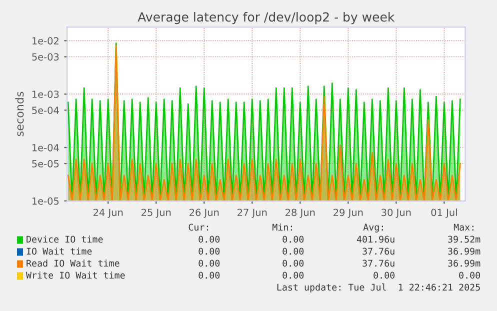  Describe the element at coordinates (156, 213) in the screenshot. I see `x-tick-label: 25 Jun` at that location.